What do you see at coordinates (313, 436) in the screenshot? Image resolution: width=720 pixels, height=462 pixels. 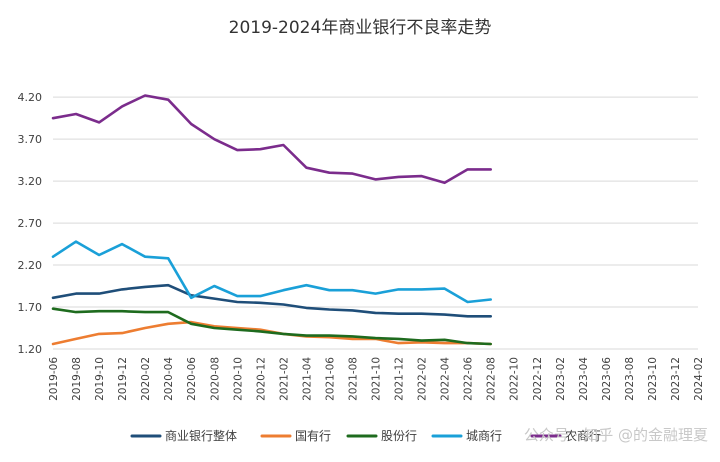 I see `legend-label-1: 国有行` at bounding box center [313, 436].